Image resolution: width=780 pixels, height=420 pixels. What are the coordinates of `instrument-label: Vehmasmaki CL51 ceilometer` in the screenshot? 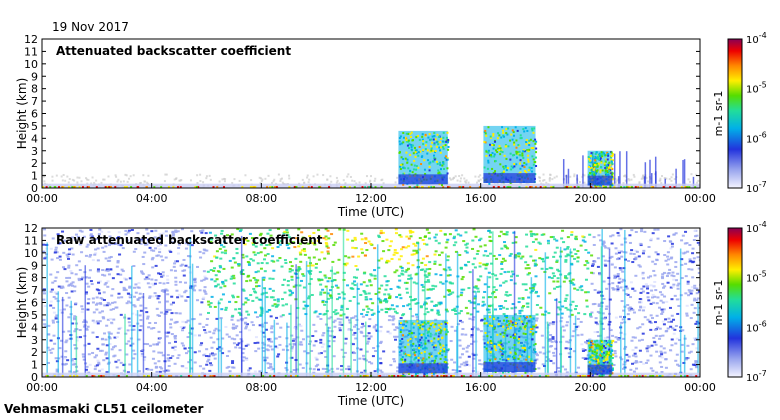 It's located at (104, 409).